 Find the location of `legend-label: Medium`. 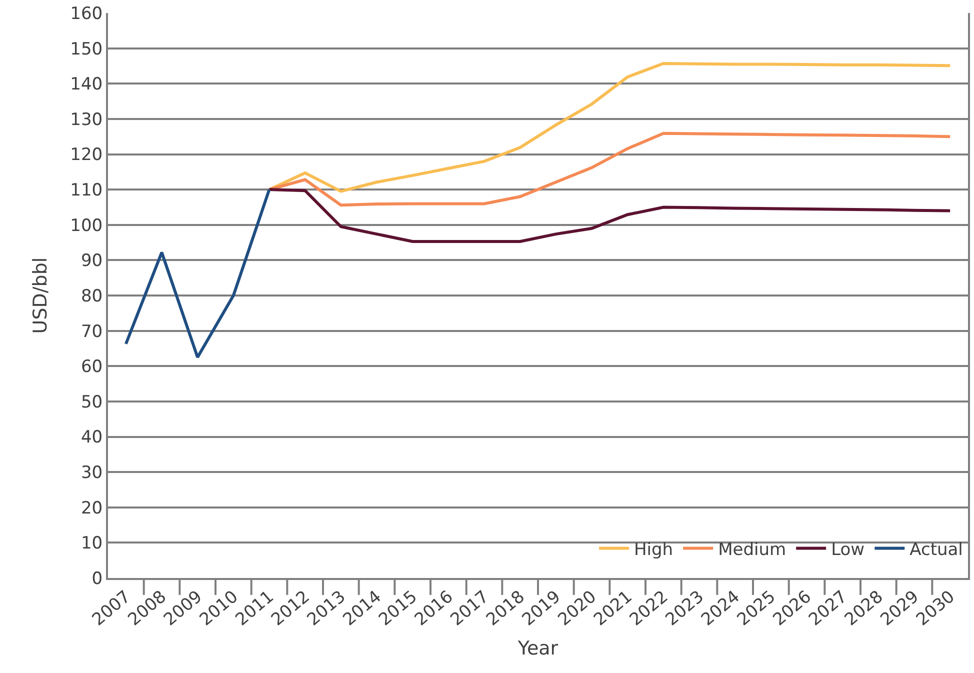

legend-label: Medium is located at coordinates (752, 550).